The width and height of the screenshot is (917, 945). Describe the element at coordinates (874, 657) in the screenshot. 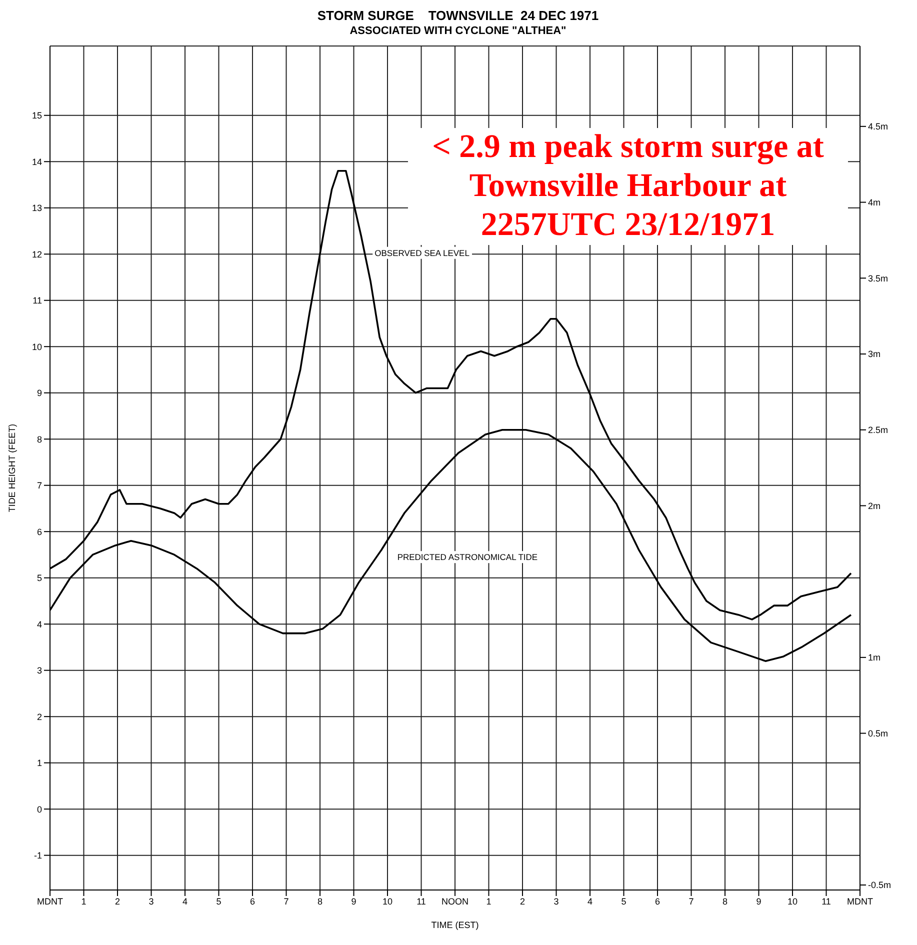

I see `y2-tick-label: 1m` at that location.